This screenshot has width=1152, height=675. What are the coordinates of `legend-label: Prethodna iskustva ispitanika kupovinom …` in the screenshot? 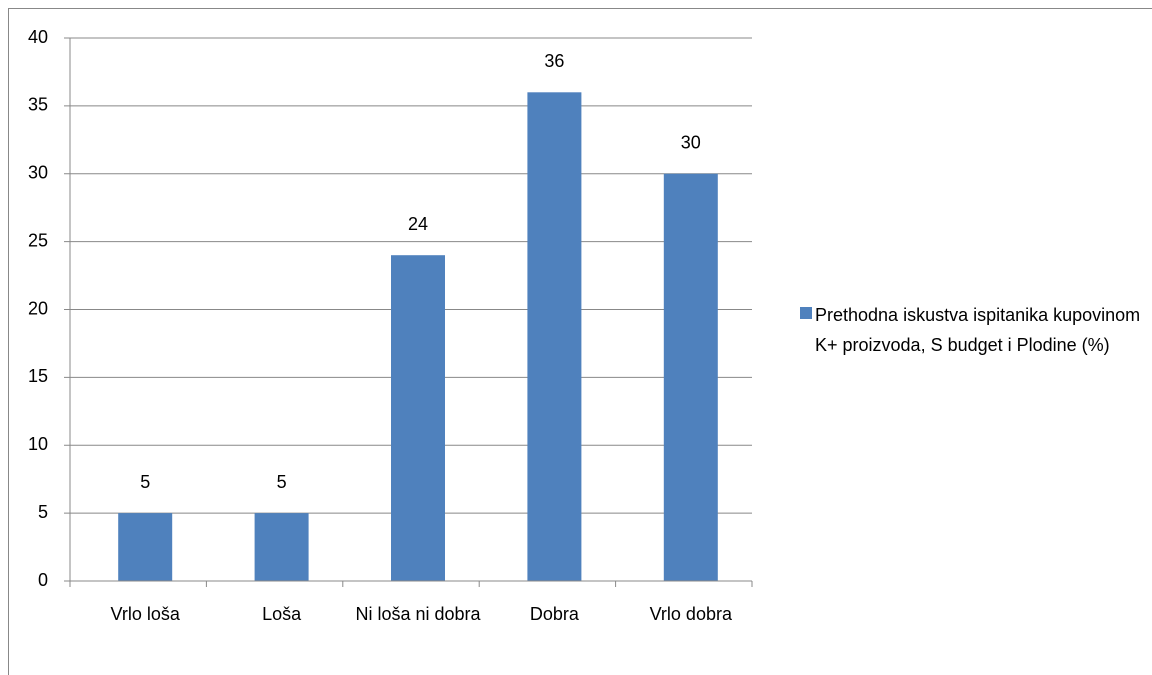 It's located at (978, 330).